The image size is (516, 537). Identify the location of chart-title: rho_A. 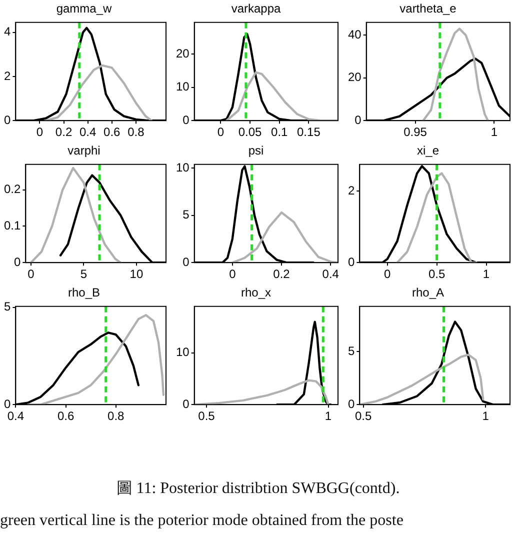
(428, 293).